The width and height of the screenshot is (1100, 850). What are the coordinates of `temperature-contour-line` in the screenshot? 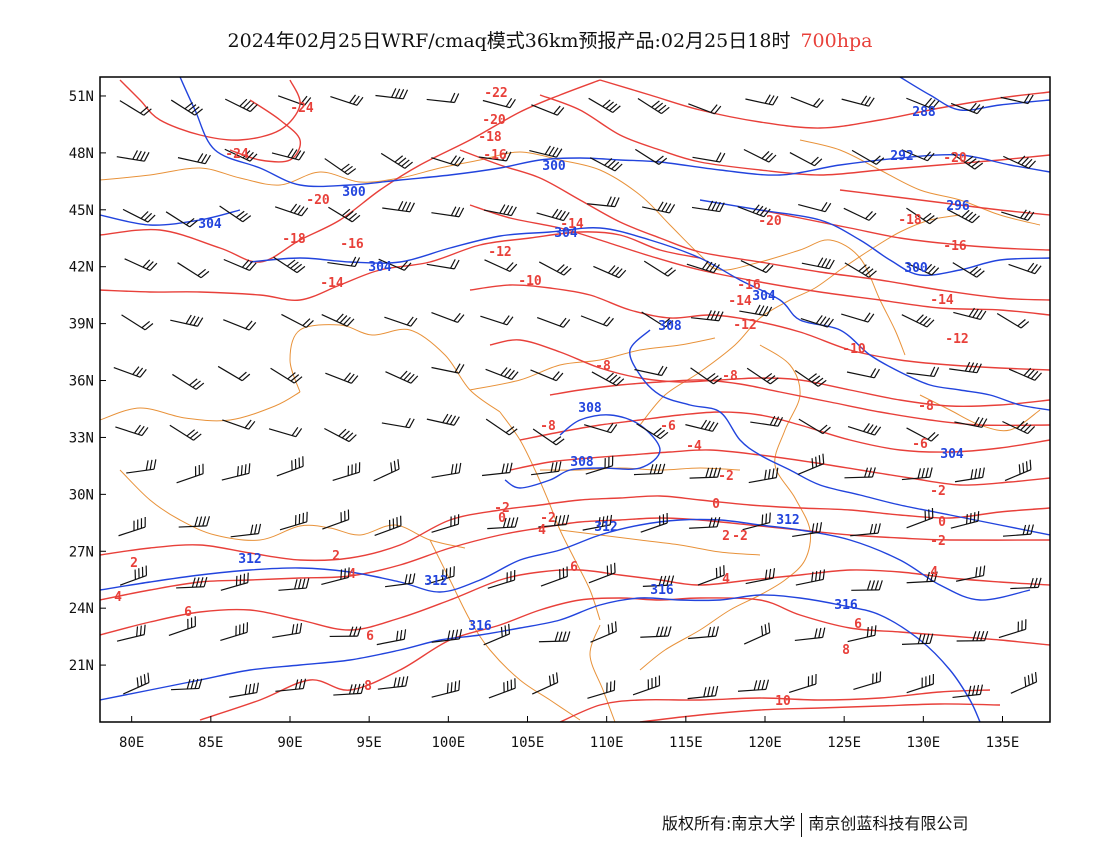 It's located at (575, 602).